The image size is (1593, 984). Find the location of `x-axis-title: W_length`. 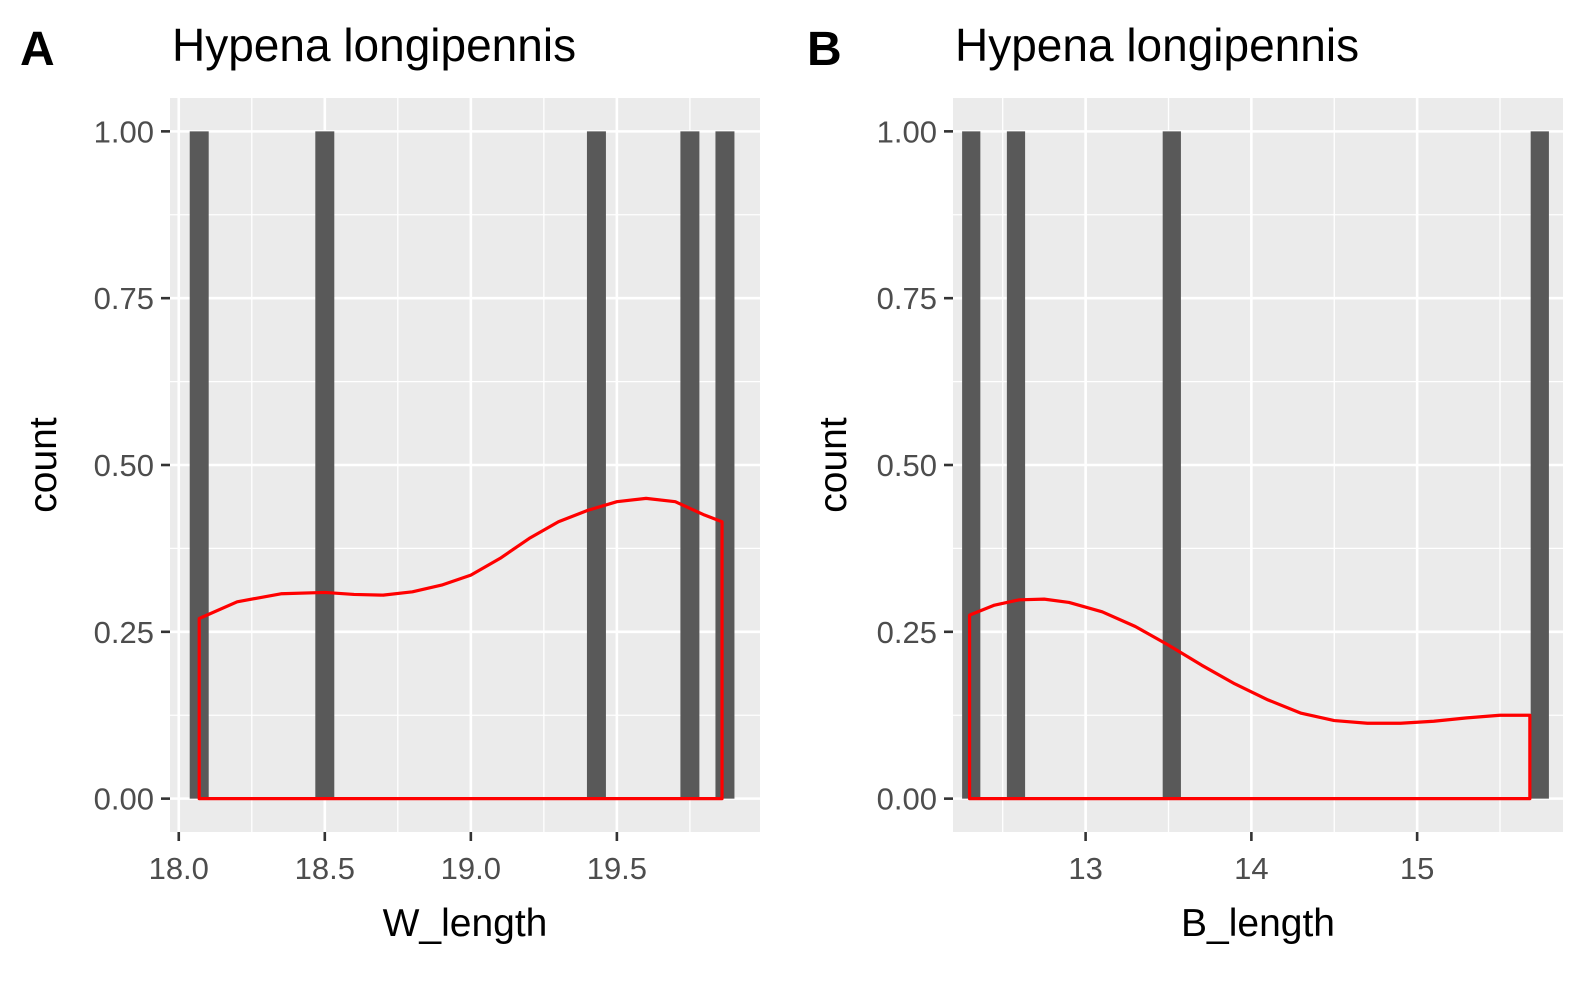

x-axis-title: W_length is located at coordinates (465, 923).